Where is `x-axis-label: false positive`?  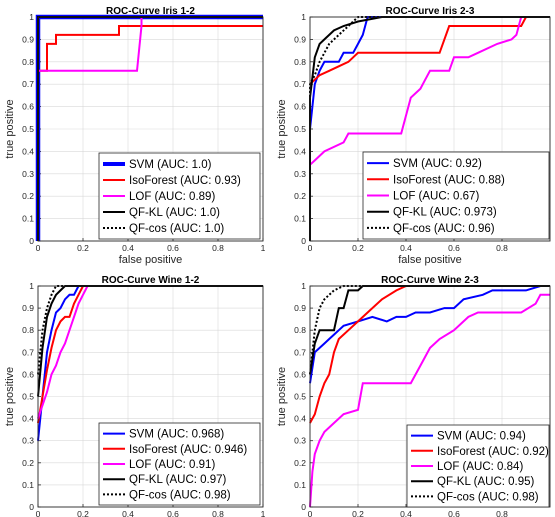
x-axis-label: false positive is located at coordinates (430, 260).